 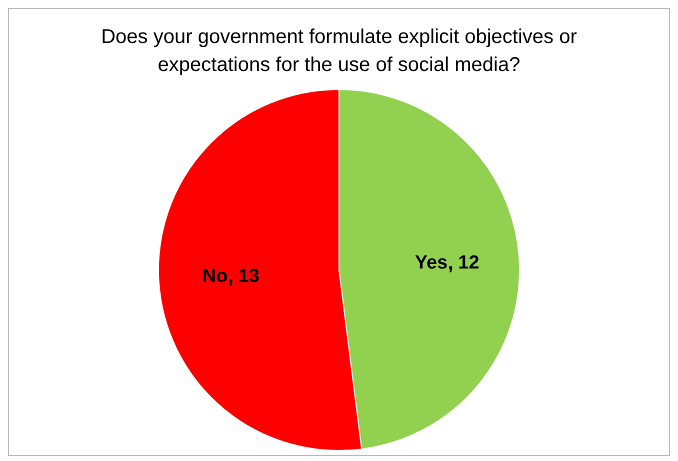 I want to click on data-label: 13, so click(x=249, y=277).